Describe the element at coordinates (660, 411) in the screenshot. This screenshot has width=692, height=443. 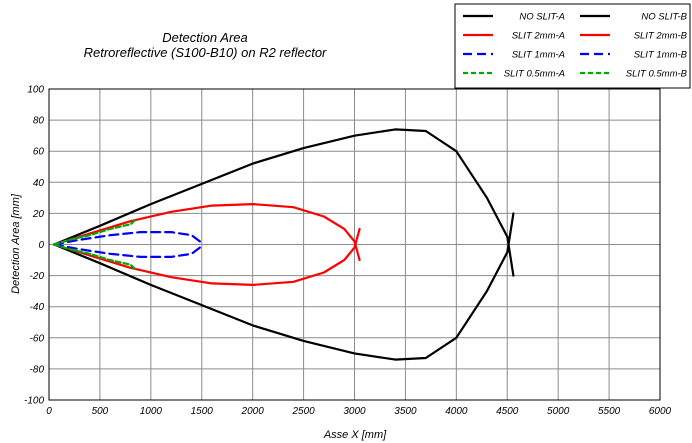
I see `x-tick-label: 6000` at that location.